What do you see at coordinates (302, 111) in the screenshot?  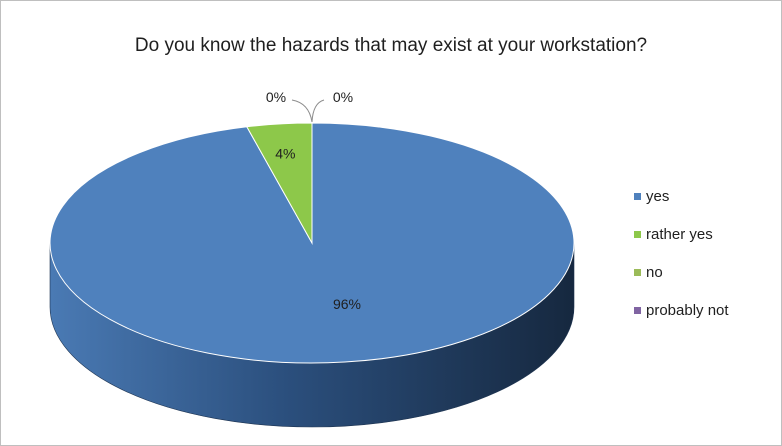 I see `leader-line-no` at bounding box center [302, 111].